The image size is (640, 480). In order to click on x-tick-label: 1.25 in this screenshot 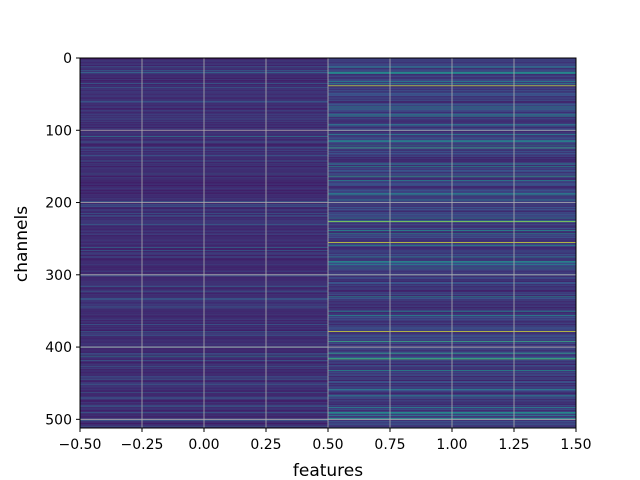, I will do `click(513, 445)`.